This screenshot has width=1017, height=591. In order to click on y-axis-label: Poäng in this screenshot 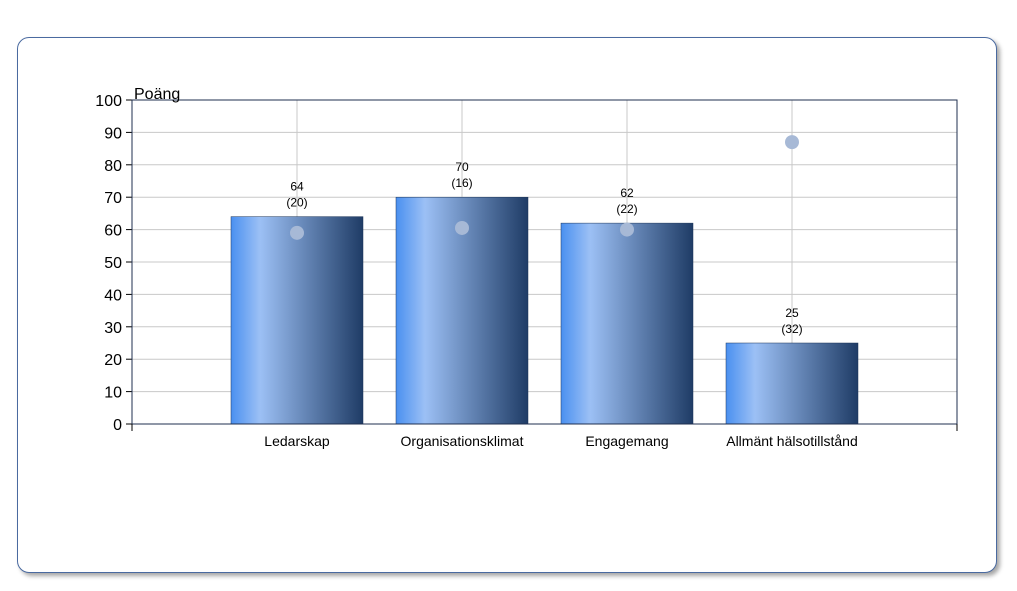, I will do `click(157, 94)`.